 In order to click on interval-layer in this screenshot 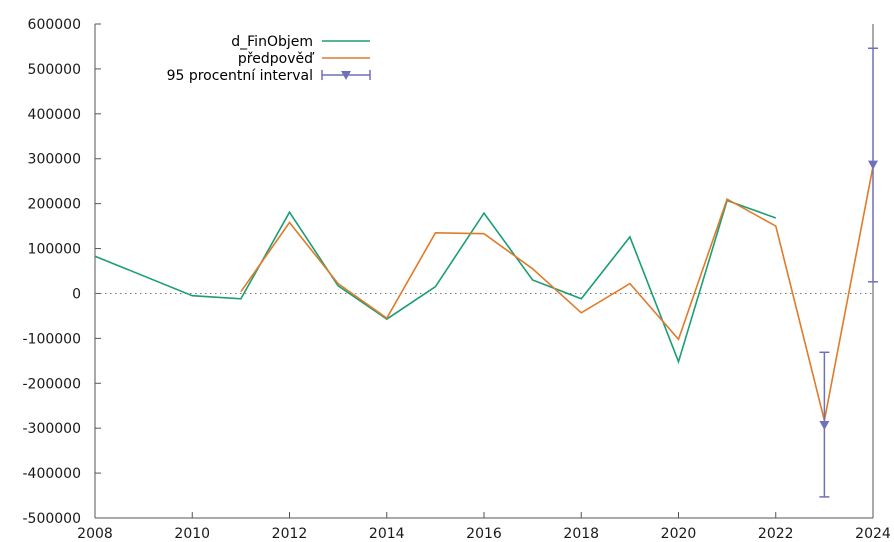, I will do `click(848, 272)`.